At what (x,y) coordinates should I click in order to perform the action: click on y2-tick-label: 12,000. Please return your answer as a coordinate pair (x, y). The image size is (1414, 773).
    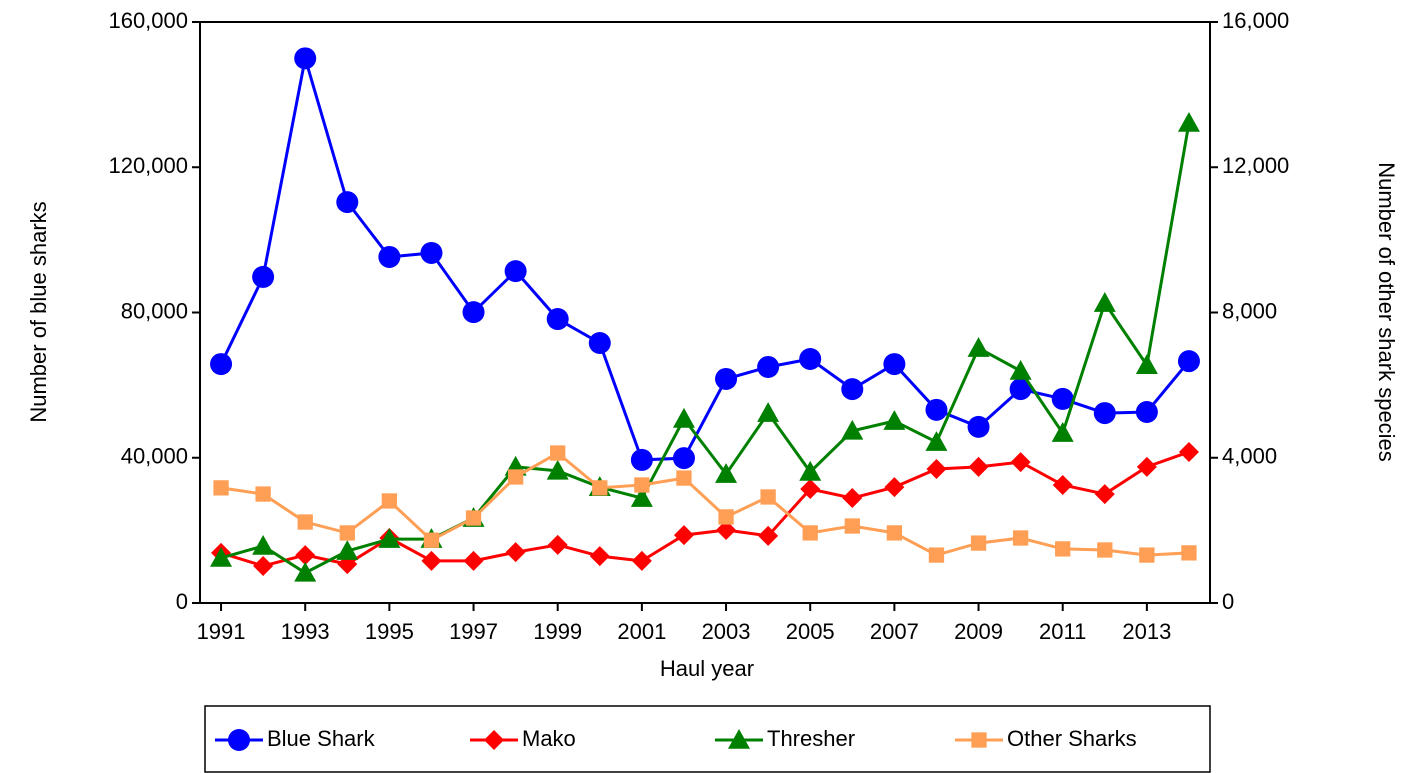
    Looking at the image, I should click on (1255, 165).